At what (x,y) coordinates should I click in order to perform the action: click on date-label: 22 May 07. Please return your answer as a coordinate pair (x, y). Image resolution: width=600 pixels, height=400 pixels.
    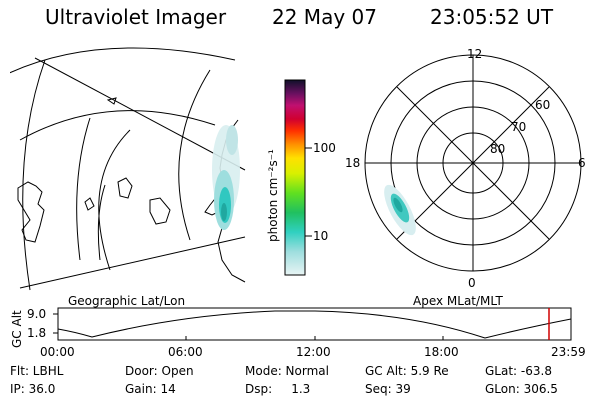
    Looking at the image, I should click on (324, 17).